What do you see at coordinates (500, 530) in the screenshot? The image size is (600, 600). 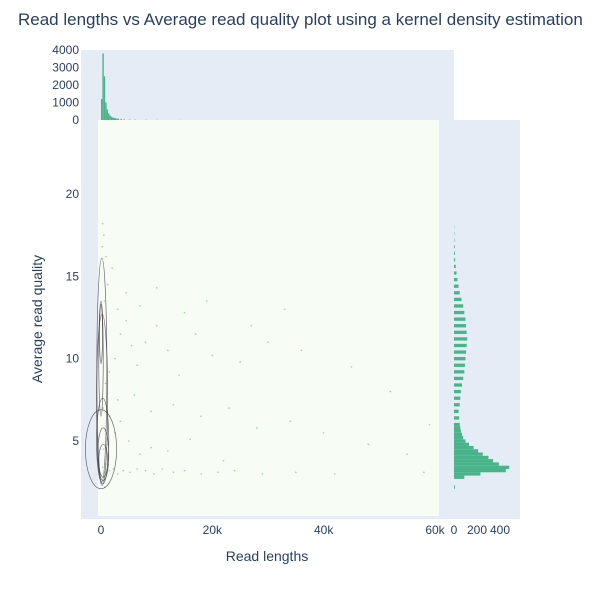 I see `right-histogram-tick-label: 400` at bounding box center [500, 530].